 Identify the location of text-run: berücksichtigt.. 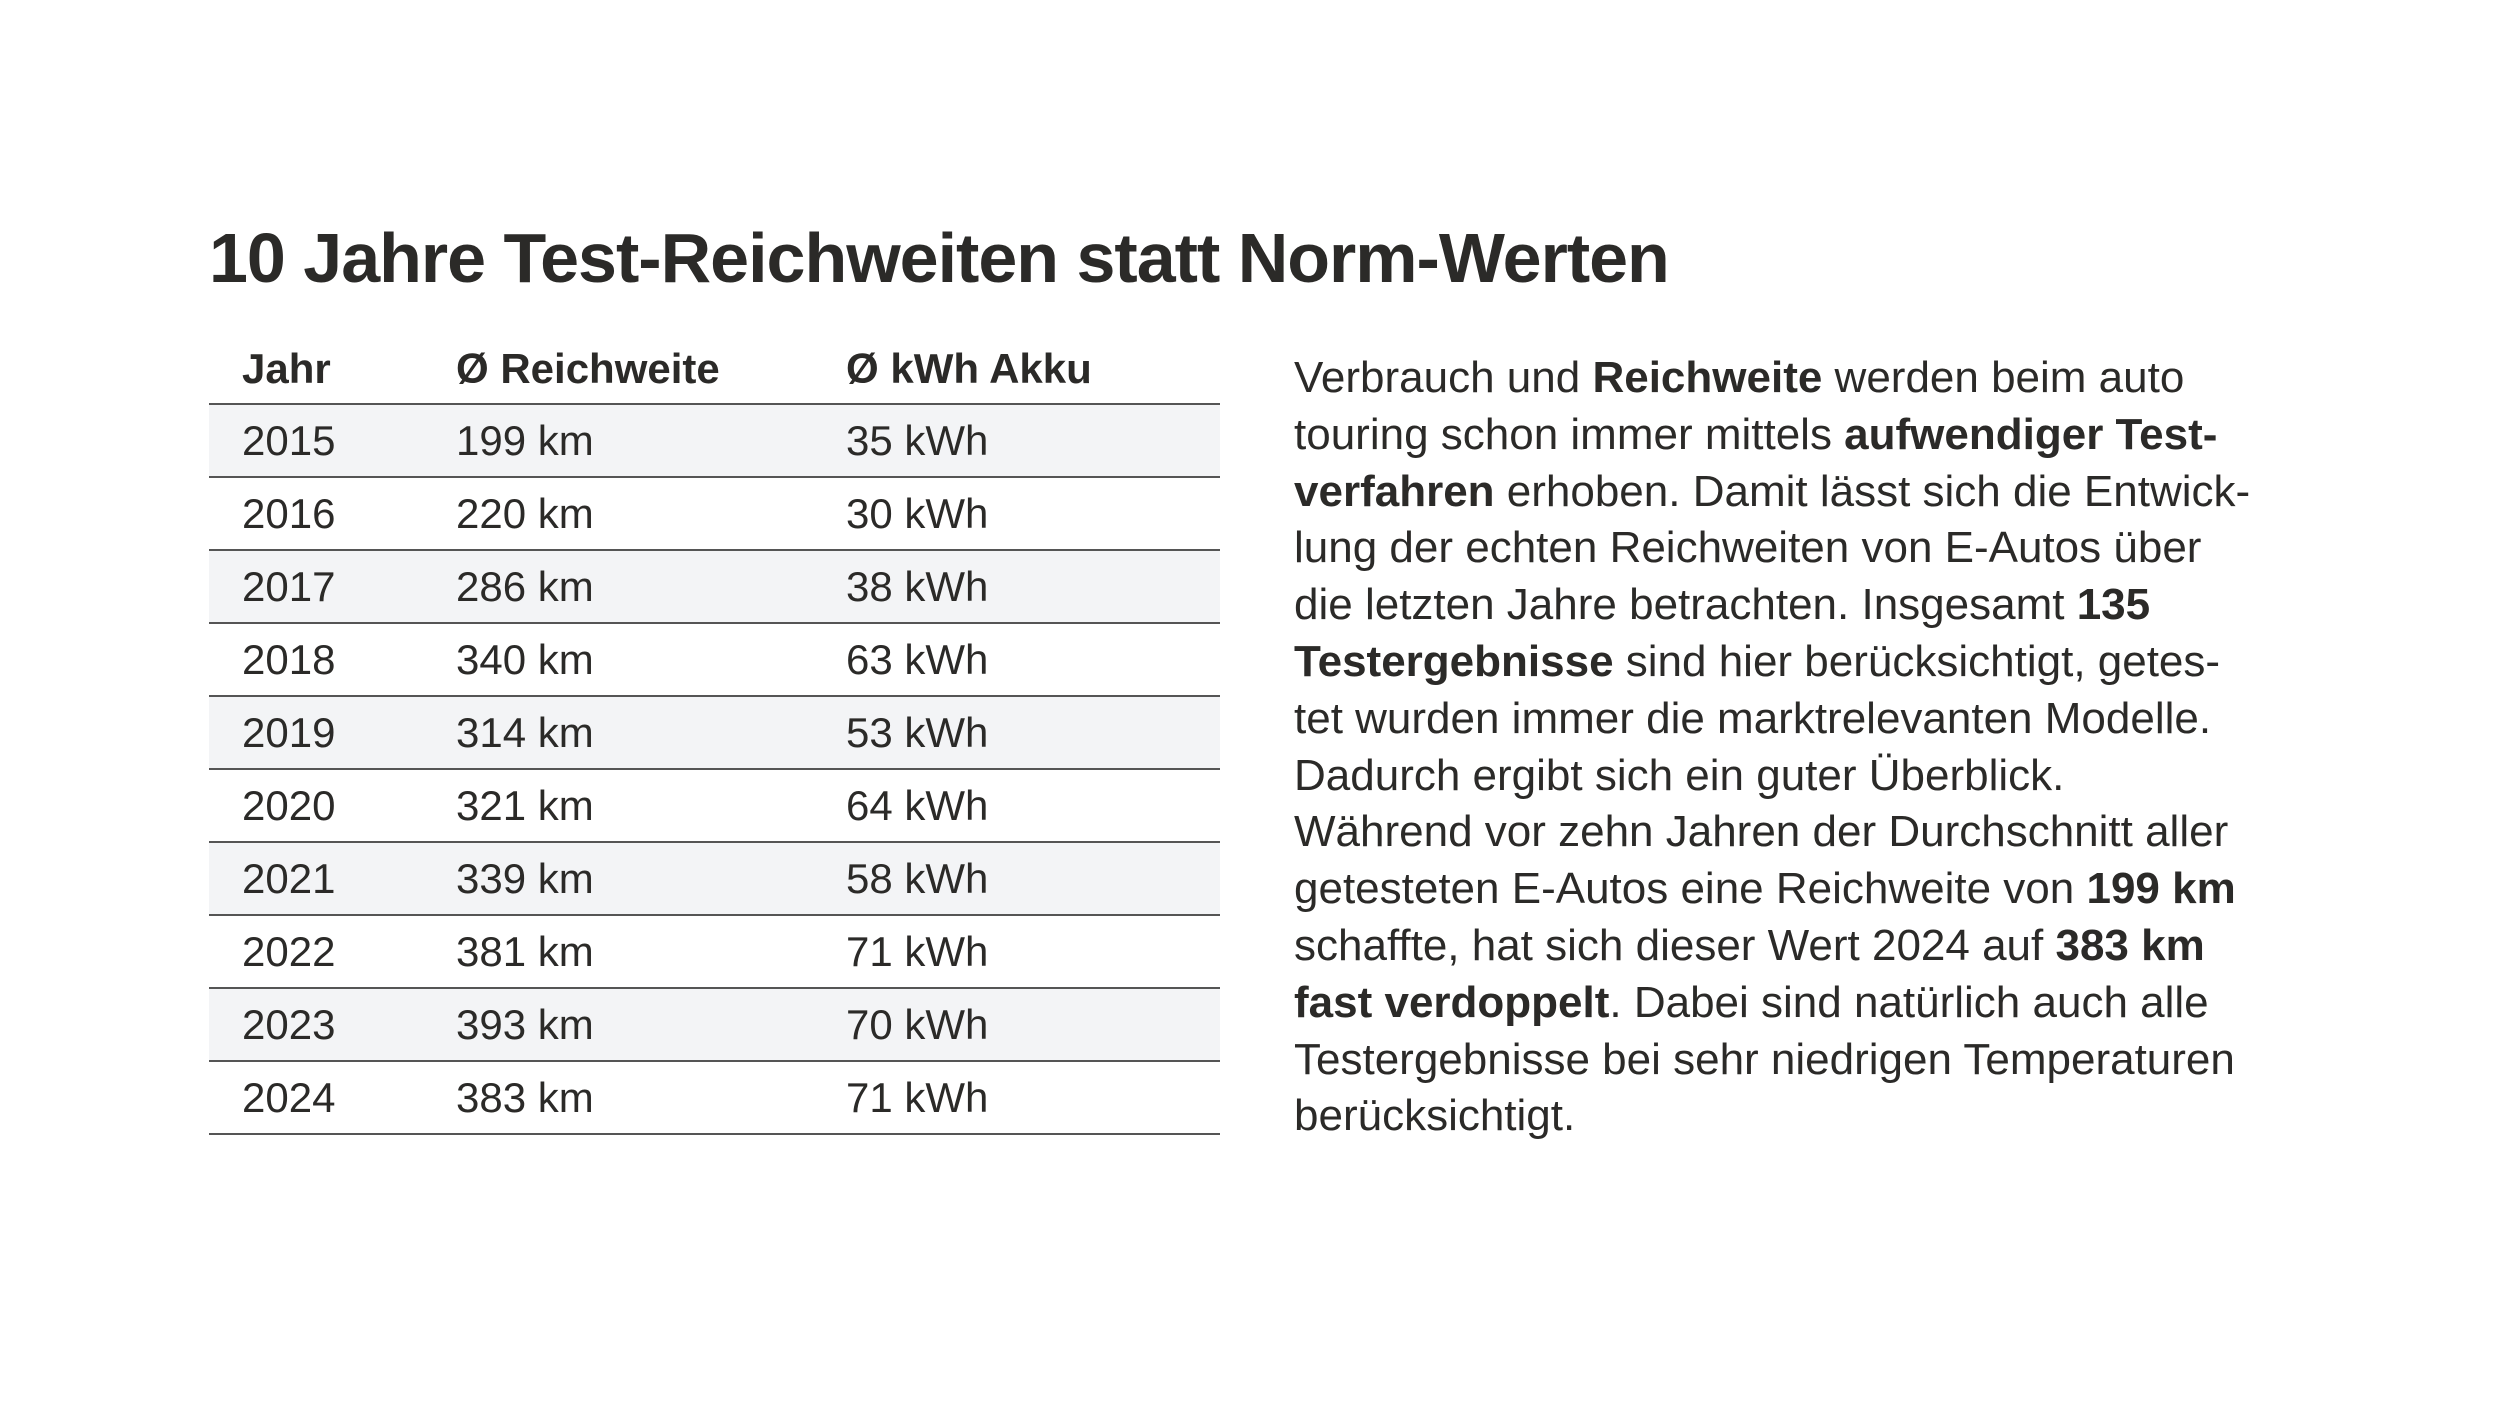
(1435, 1116).